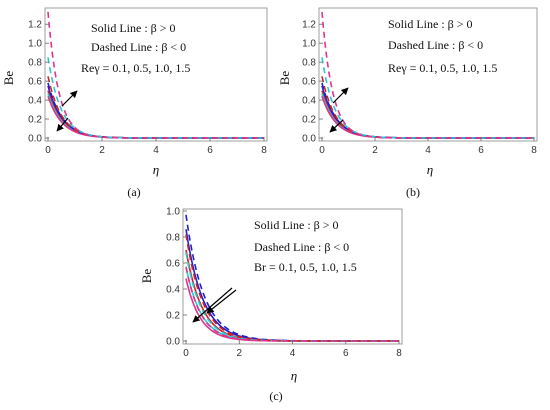 This screenshot has height=410, width=550. What do you see at coordinates (375, 150) in the screenshot?
I see `panel-b-xtick-label-1: 2` at bounding box center [375, 150].